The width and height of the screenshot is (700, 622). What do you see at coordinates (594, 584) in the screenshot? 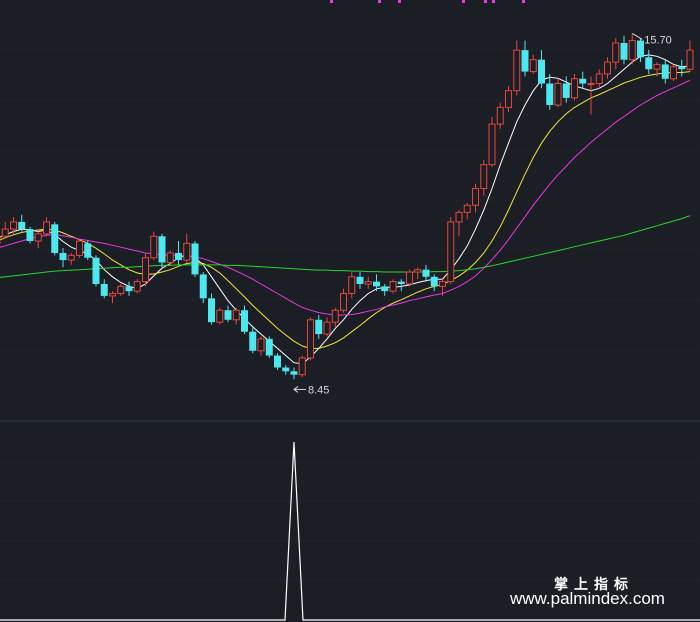
I see `watermark-title: 掌上指标` at bounding box center [594, 584].